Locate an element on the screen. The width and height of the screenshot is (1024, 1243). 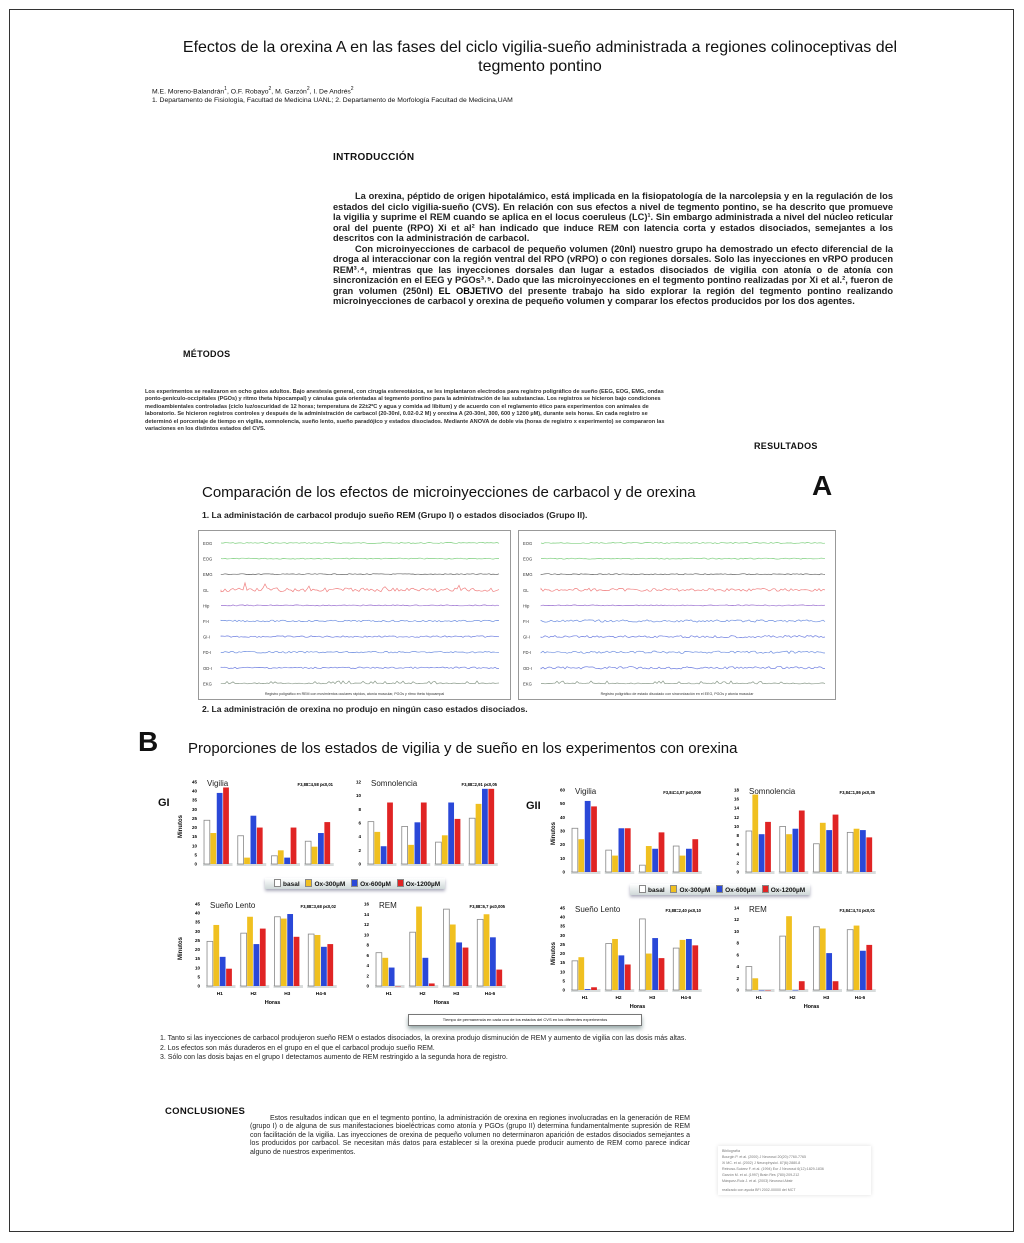
y-tick-label: 15 is located at coordinates (563, 962).